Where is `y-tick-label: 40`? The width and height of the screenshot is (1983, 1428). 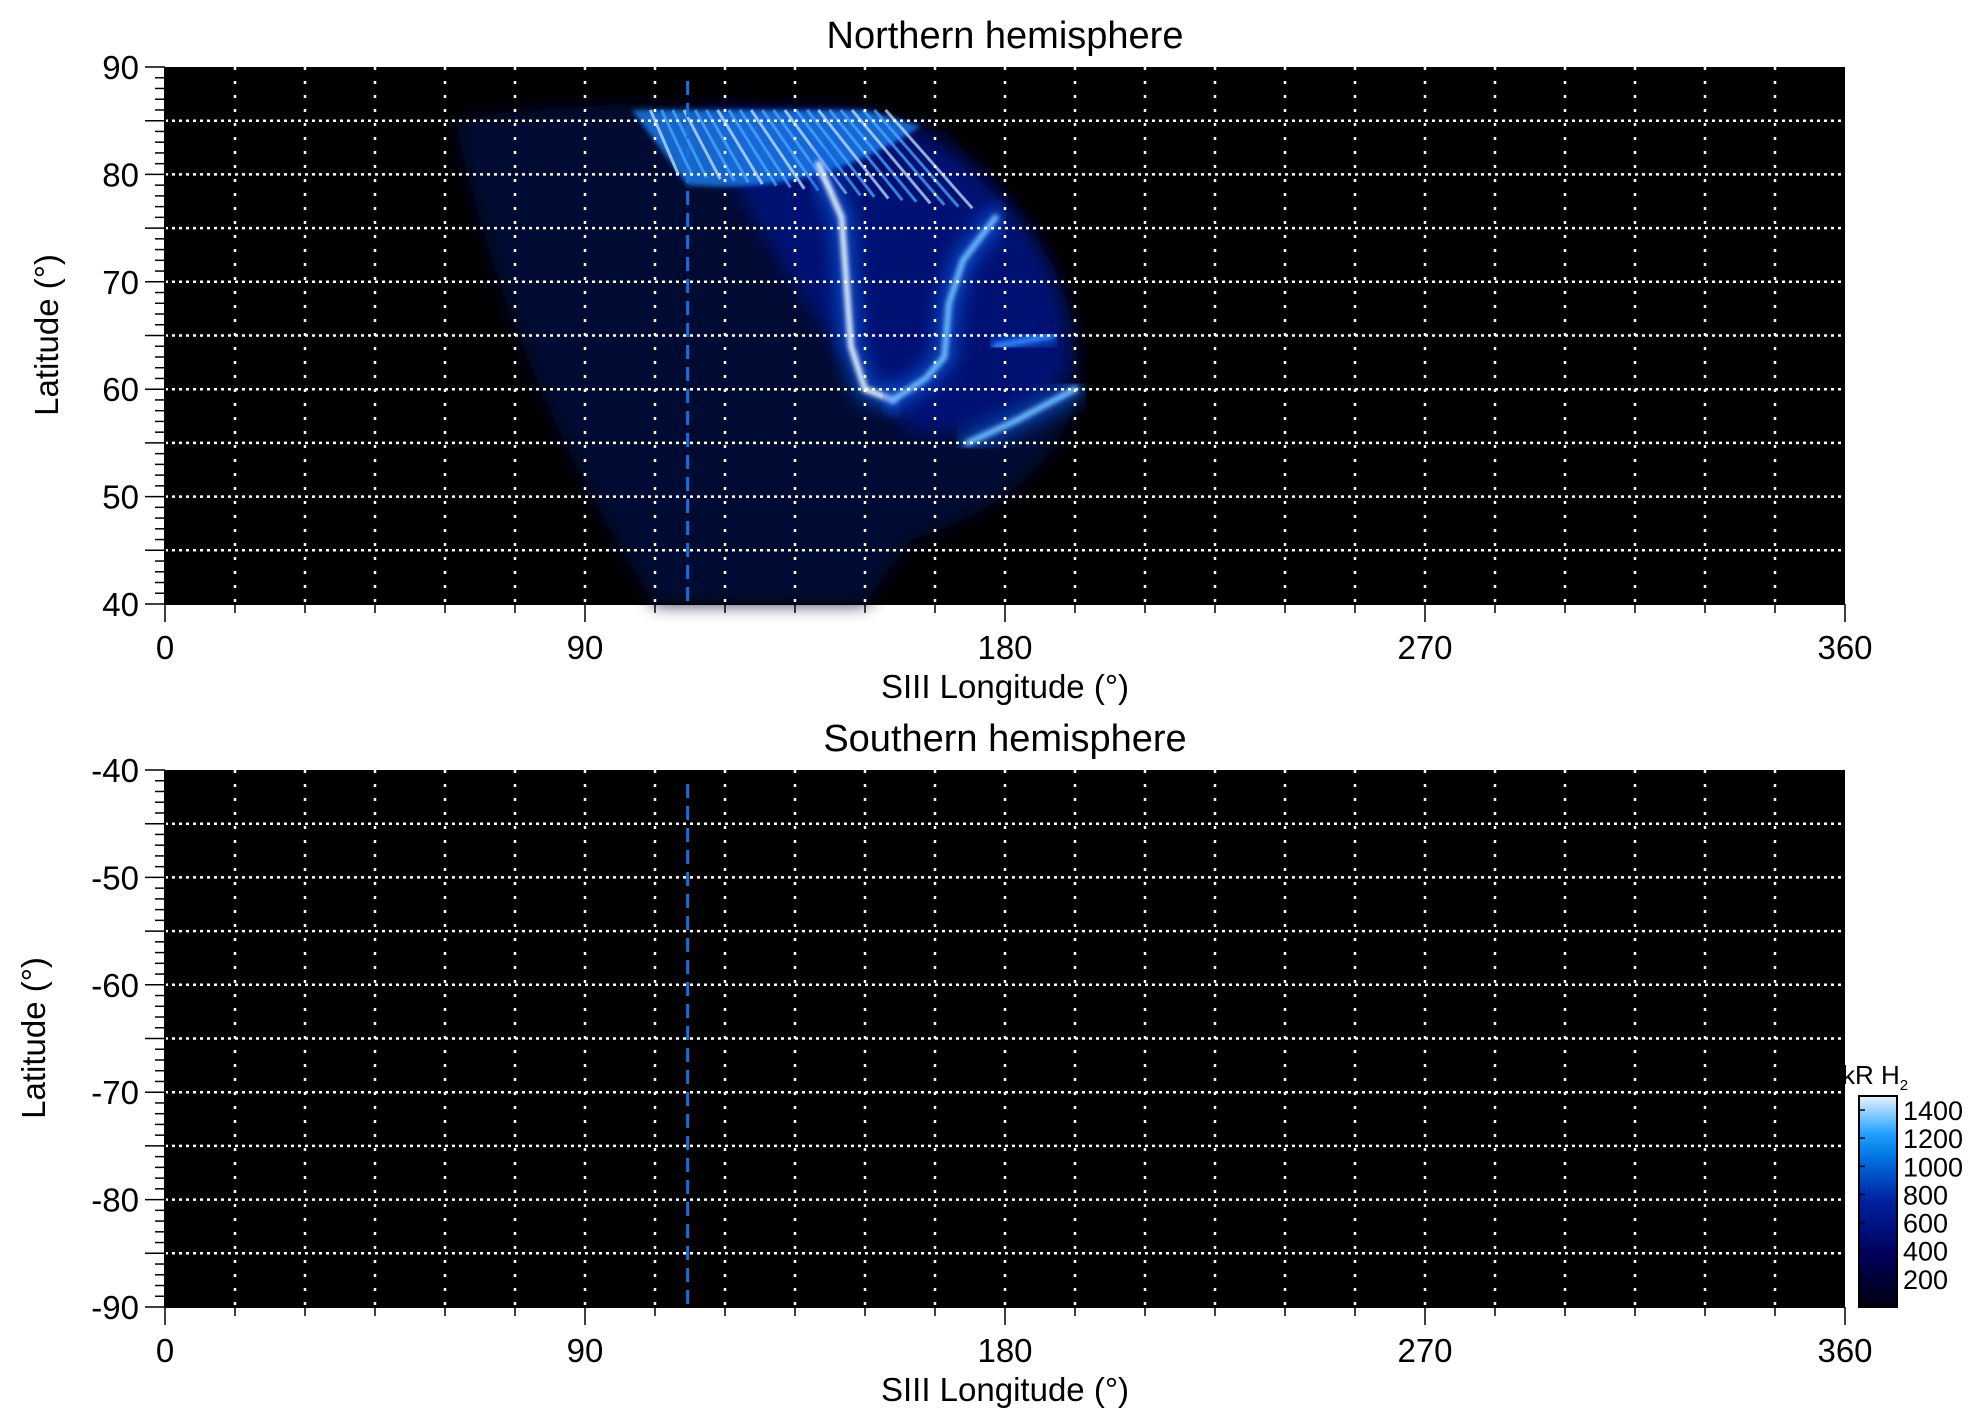 y-tick-label: 40 is located at coordinates (120, 604).